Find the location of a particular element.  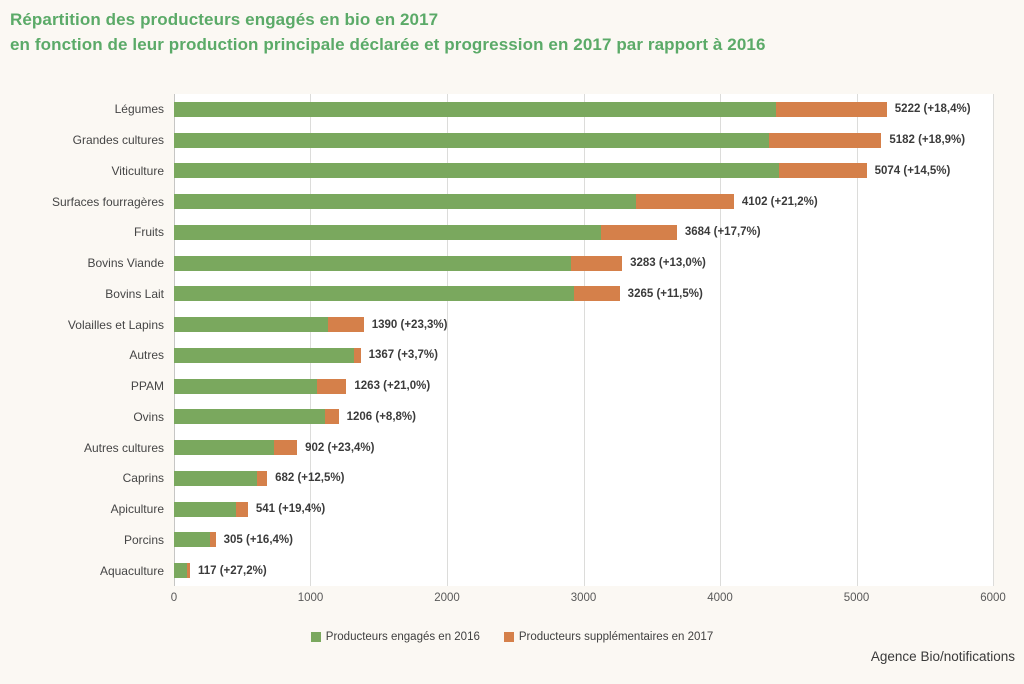

category-label: Autres is located at coordinates (146, 355).